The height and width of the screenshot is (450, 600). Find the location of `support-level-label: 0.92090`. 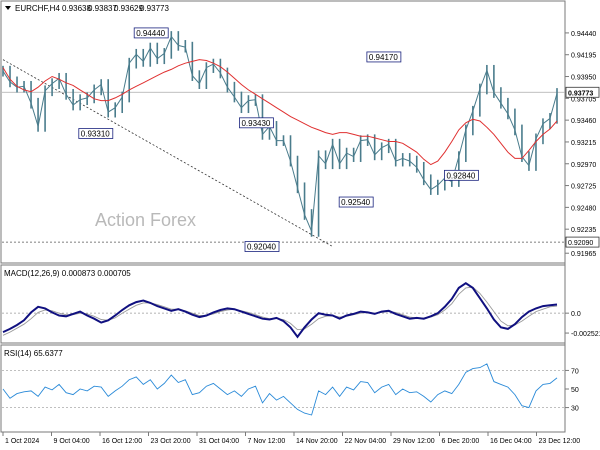

support-level-label: 0.92090 is located at coordinates (580, 243).